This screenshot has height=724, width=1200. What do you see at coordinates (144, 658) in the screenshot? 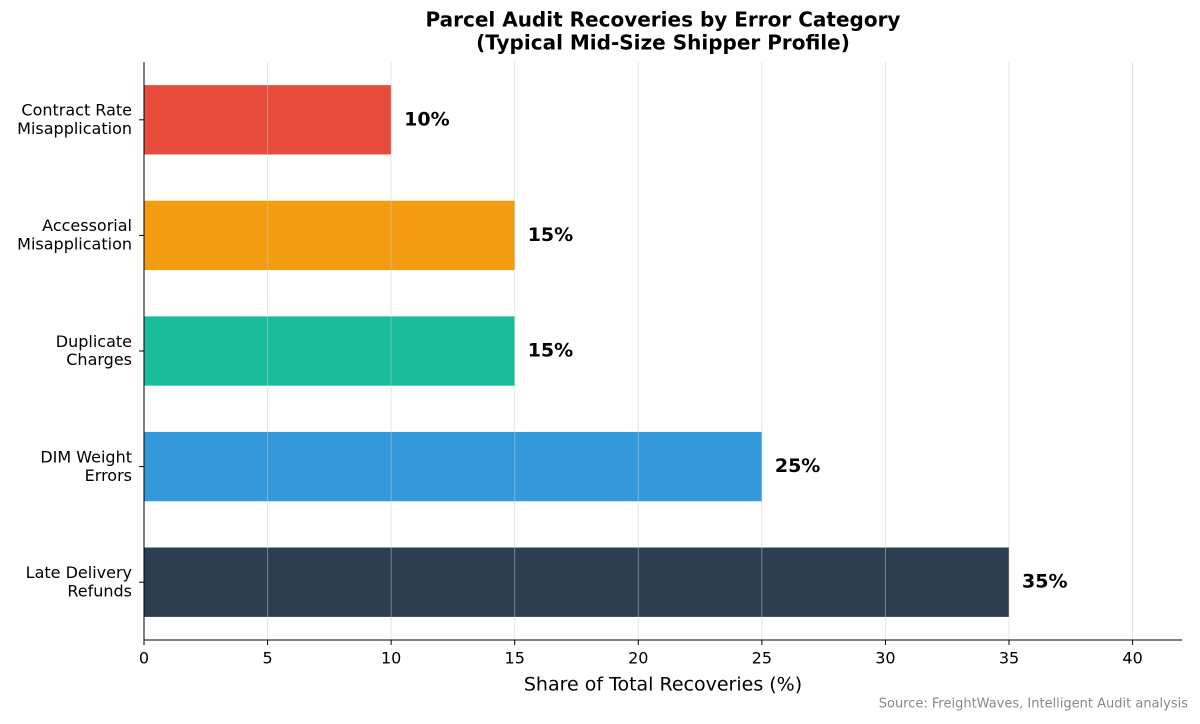
I see `x-tick-label: 0` at bounding box center [144, 658].